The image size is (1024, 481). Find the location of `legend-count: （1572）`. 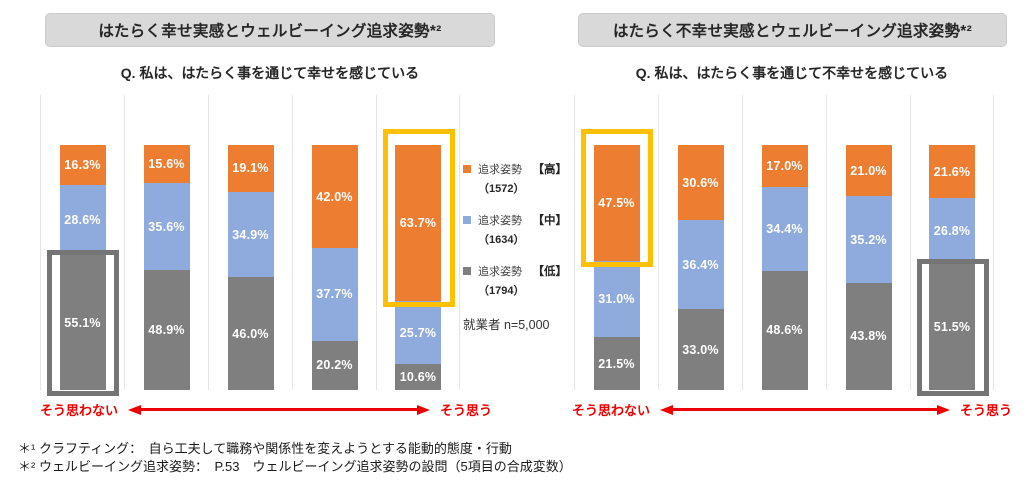

legend-count: （1572） is located at coordinates (501, 189).